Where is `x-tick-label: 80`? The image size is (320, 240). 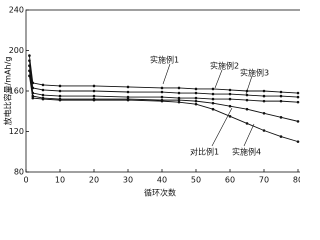
x-tick-label: 80 is located at coordinates (296, 180).